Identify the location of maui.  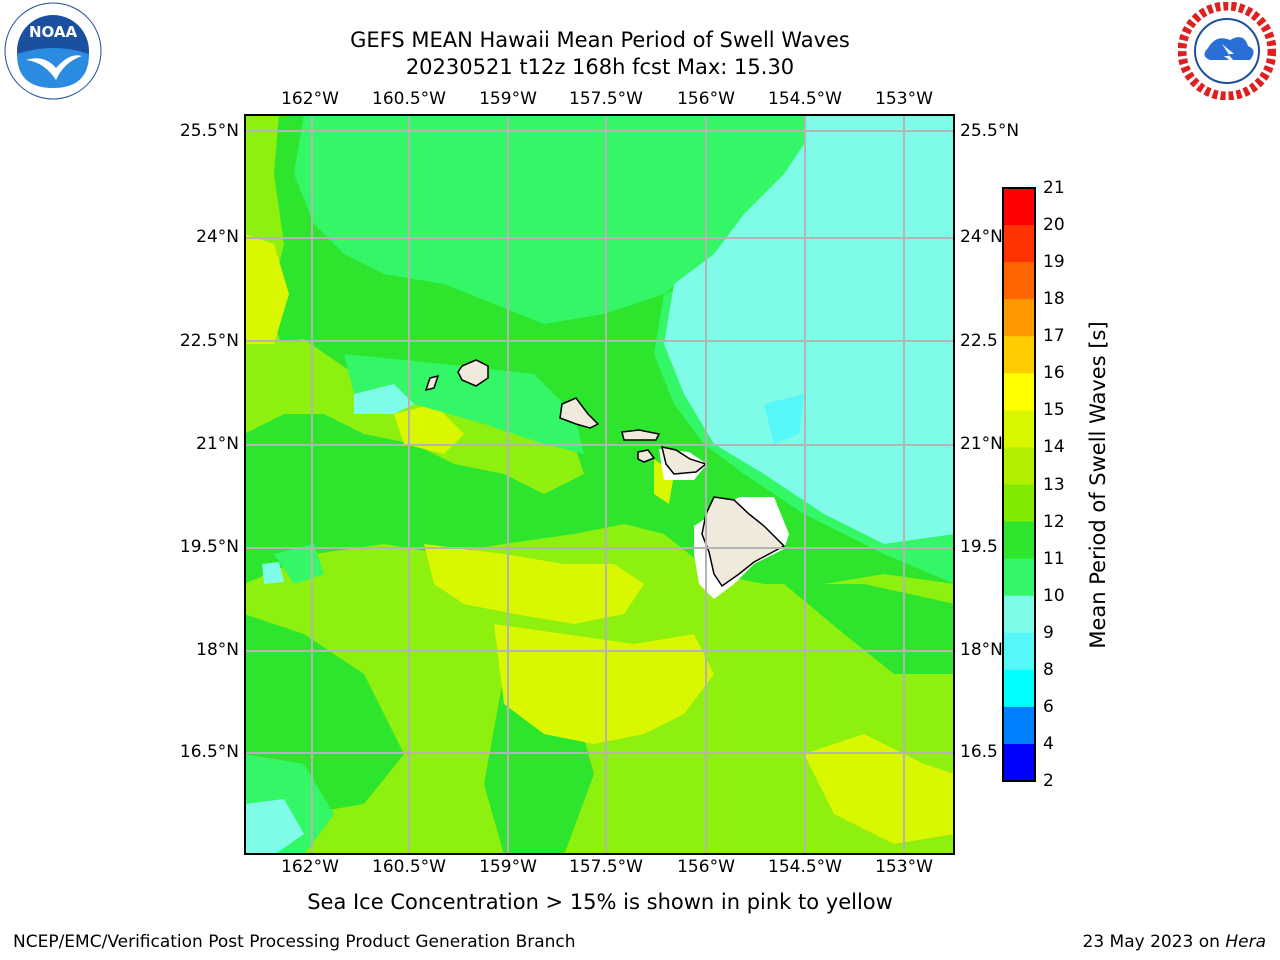
(684, 460).